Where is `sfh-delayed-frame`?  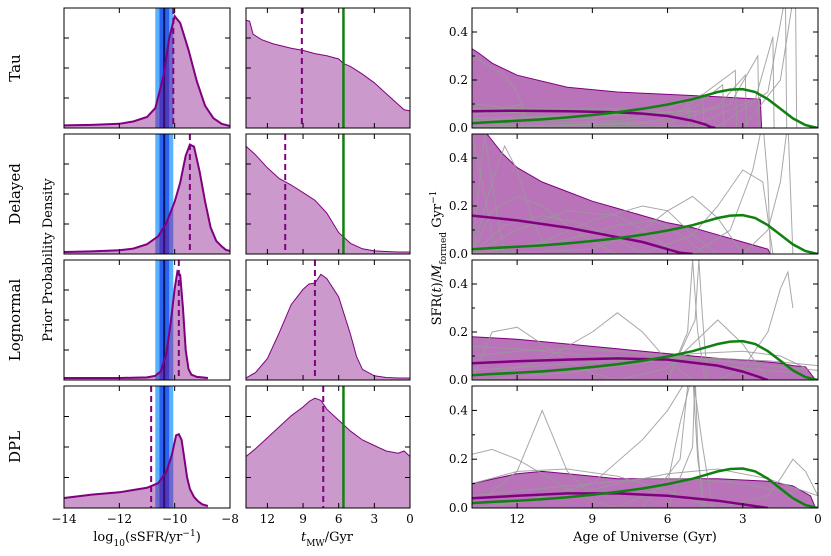
sfh-delayed-frame is located at coordinates (645, 194).